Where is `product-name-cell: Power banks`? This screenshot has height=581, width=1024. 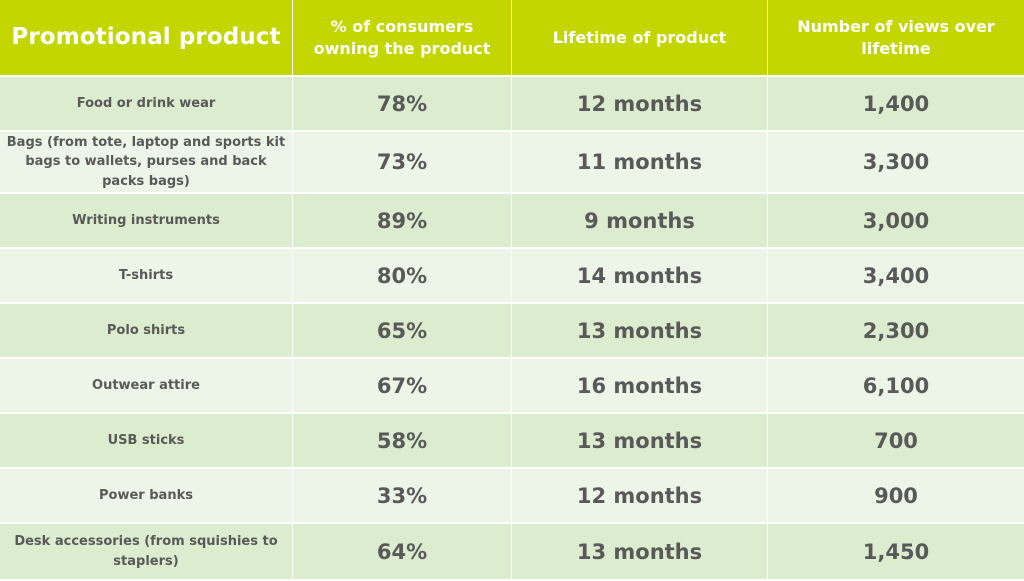
product-name-cell: Power banks is located at coordinates (146, 496).